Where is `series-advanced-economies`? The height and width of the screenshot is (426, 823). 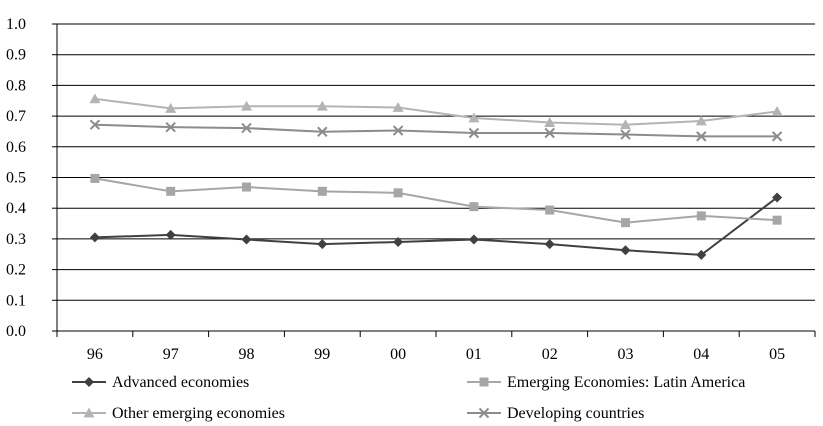 series-advanced-economies is located at coordinates (436, 226).